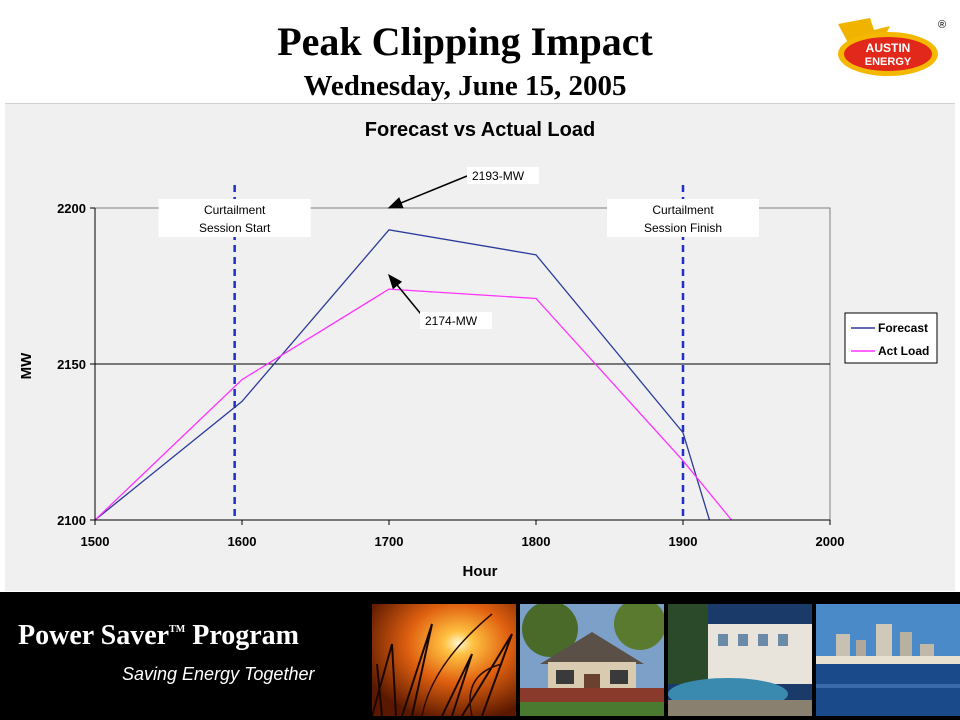 This screenshot has height=720, width=960. Describe the element at coordinates (592, 660) in the screenshot. I see `house-photo` at that location.